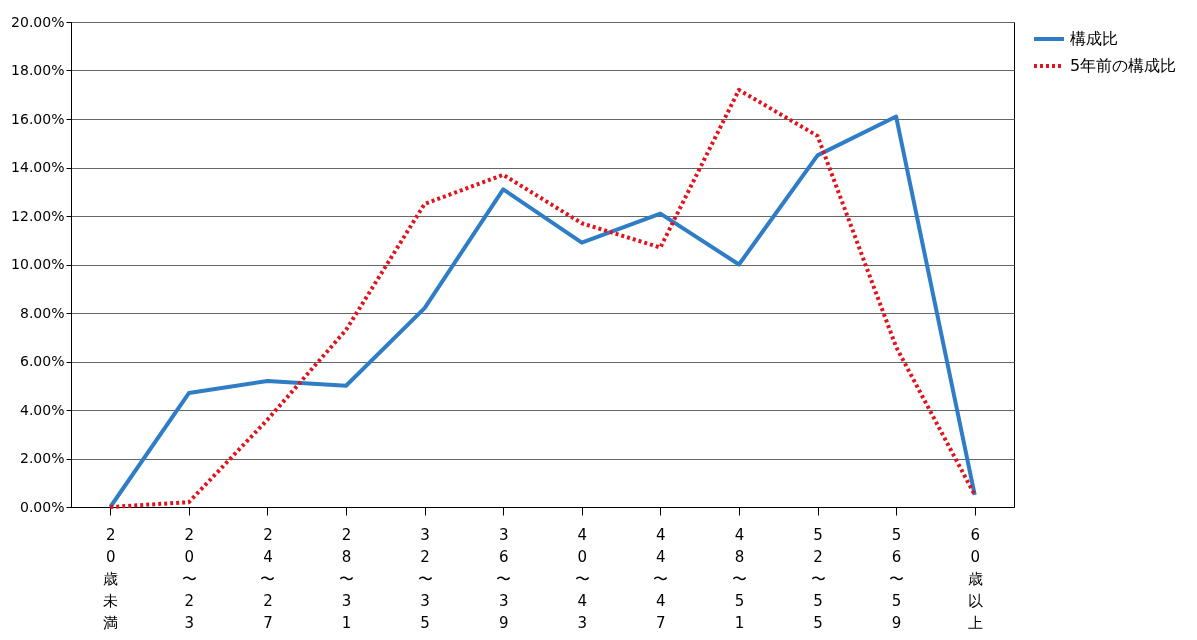  What do you see at coordinates (42, 312) in the screenshot?
I see `y-tick-label: 8.00%` at bounding box center [42, 312].